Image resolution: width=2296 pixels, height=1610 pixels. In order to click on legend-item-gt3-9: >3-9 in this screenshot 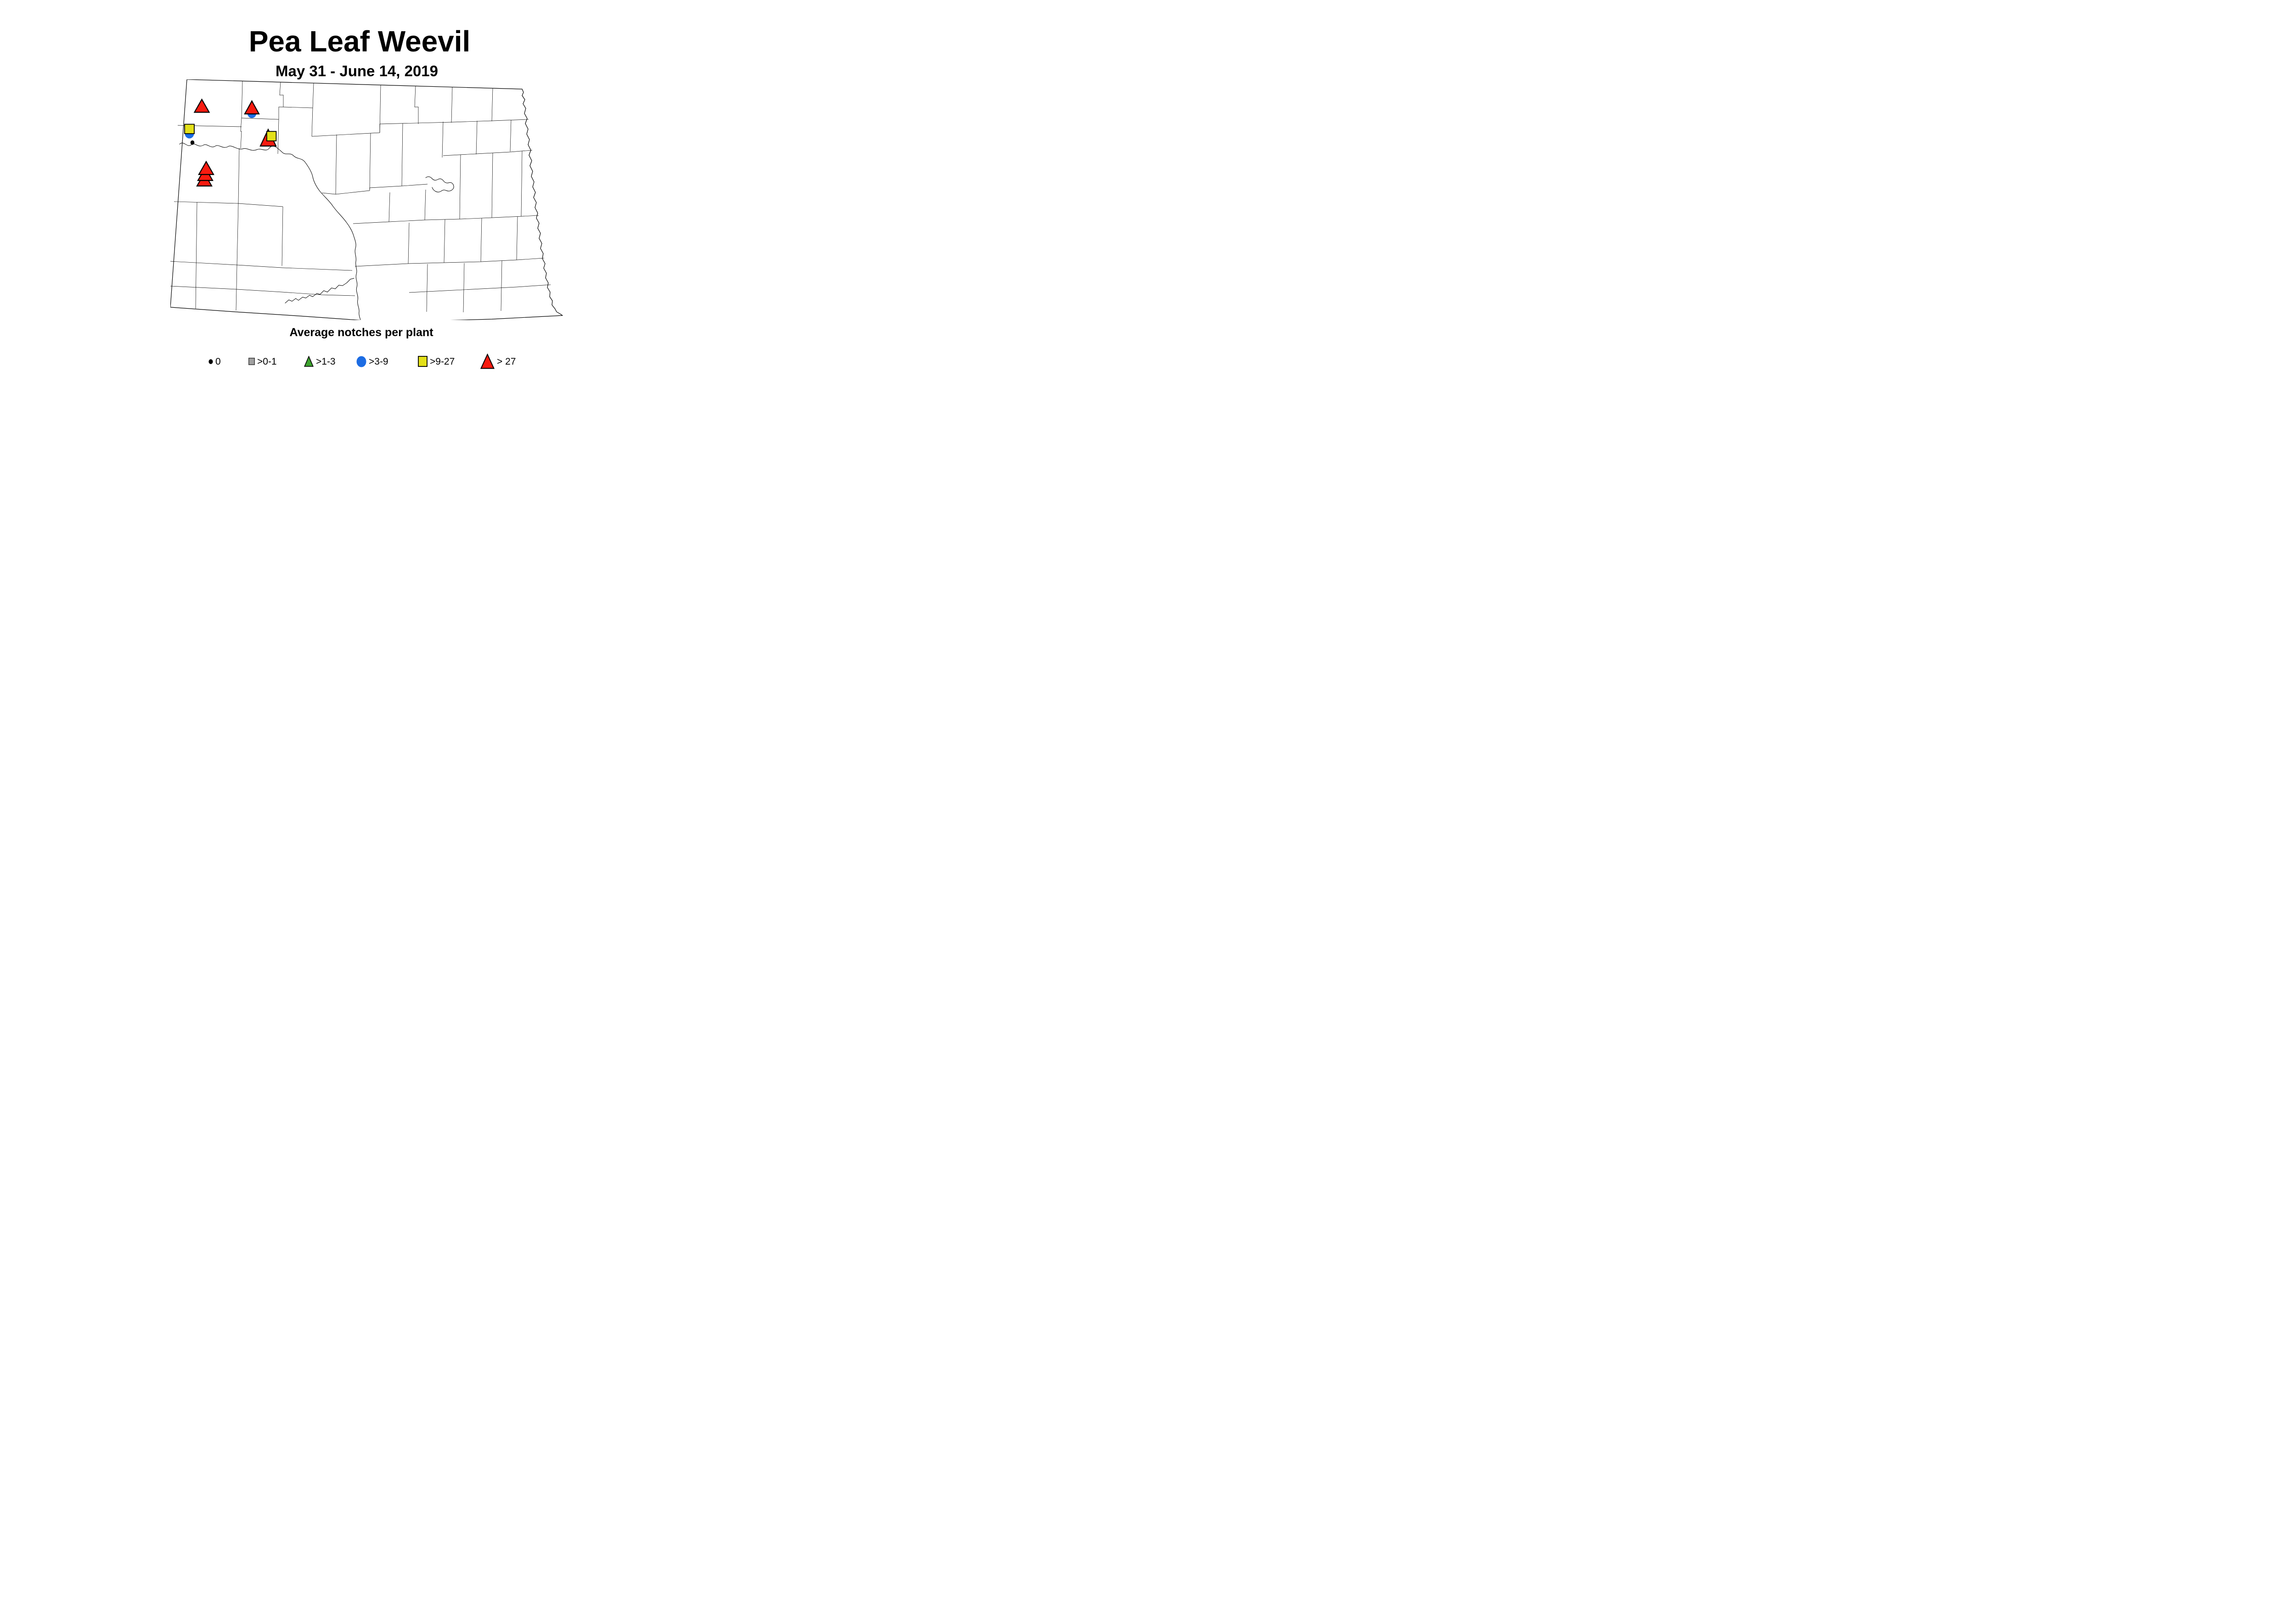, I will do `click(372, 361)`.